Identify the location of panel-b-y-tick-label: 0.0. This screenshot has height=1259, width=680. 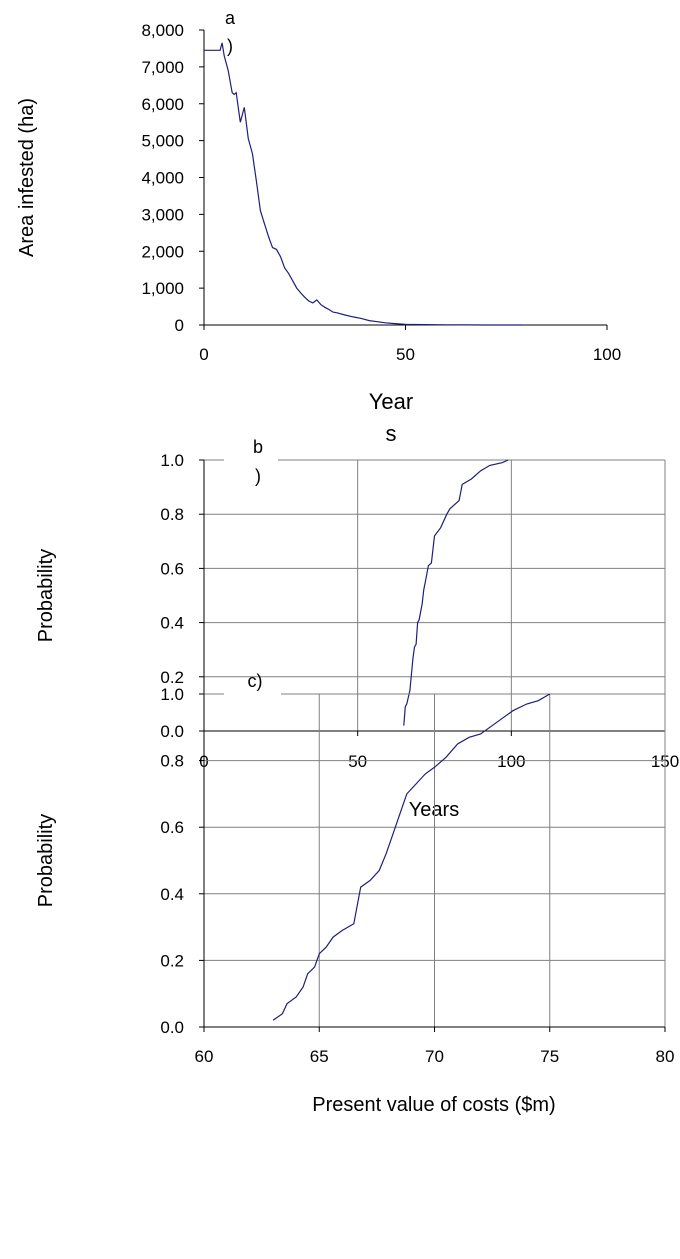
(172, 731).